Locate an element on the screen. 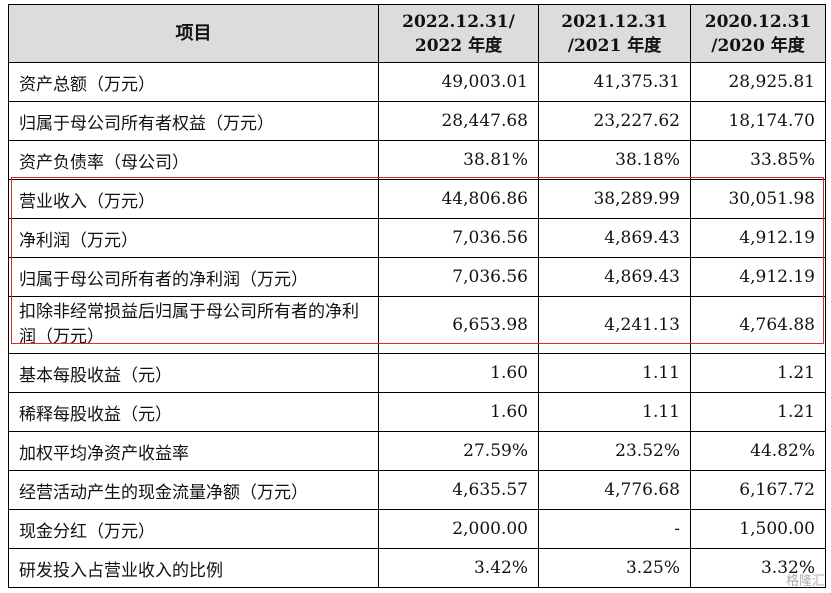 This screenshot has width=831, height=593. value-2022: 49,003.01 is located at coordinates (458, 82).